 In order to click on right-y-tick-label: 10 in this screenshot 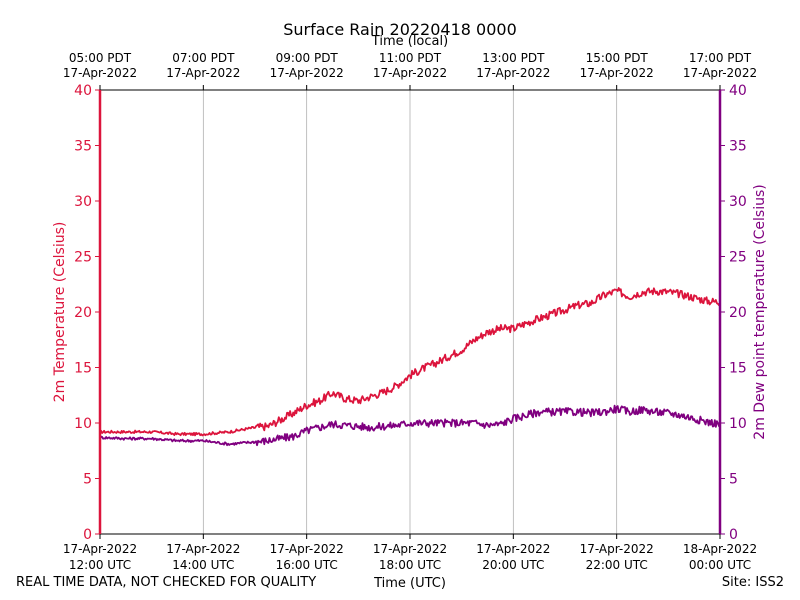, I will do `click(738, 424)`.